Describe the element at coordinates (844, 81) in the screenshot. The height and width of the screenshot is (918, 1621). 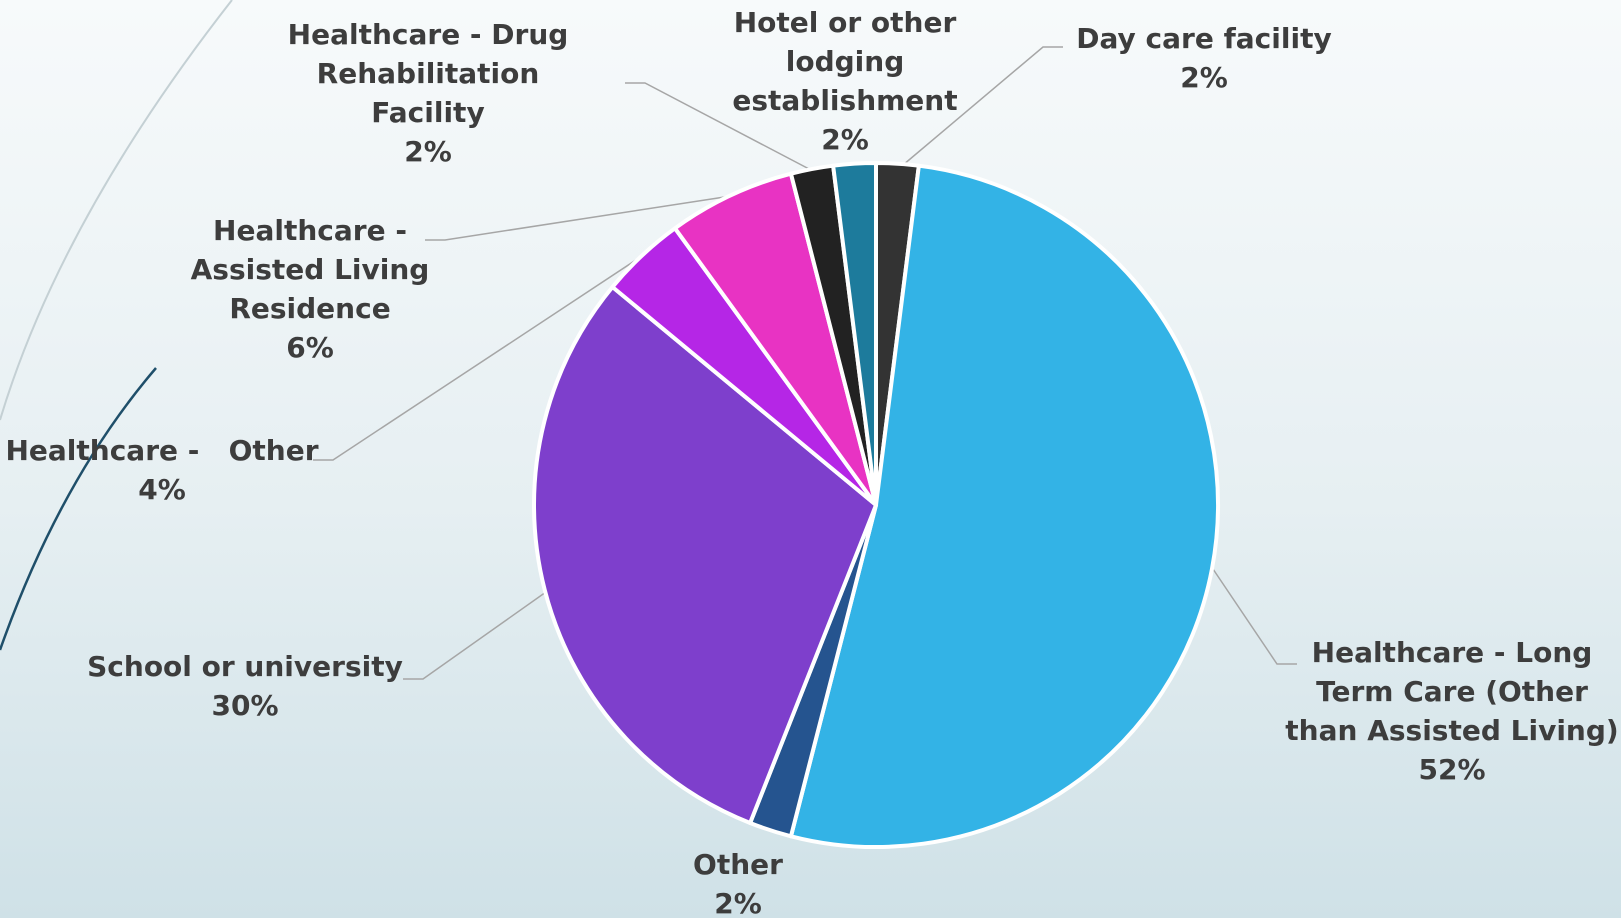
I see `slice-label-7: Hotel or other lodging establishment 2%` at that location.